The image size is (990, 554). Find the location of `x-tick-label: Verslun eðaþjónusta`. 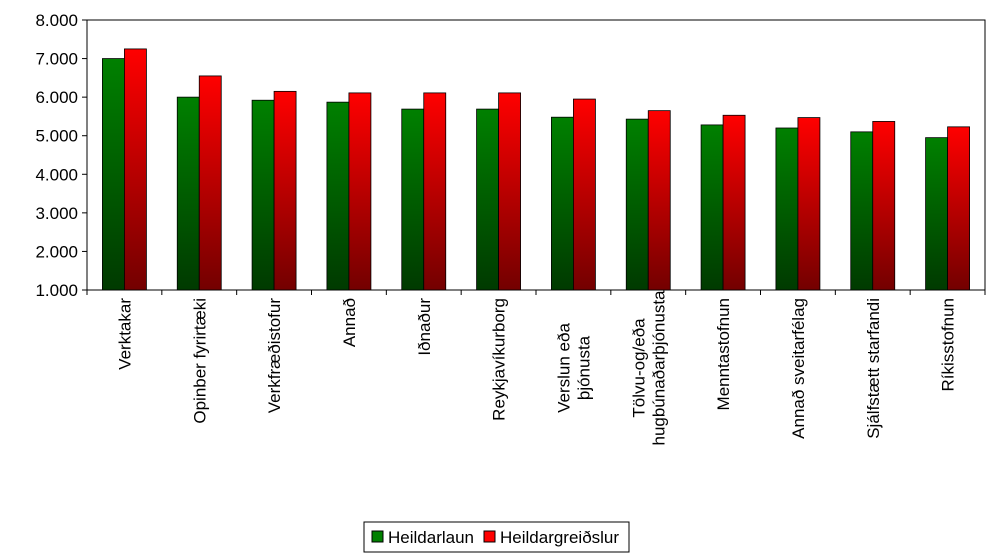

x-tick-label: Verslun eðaþjónusta is located at coordinates (573, 368).